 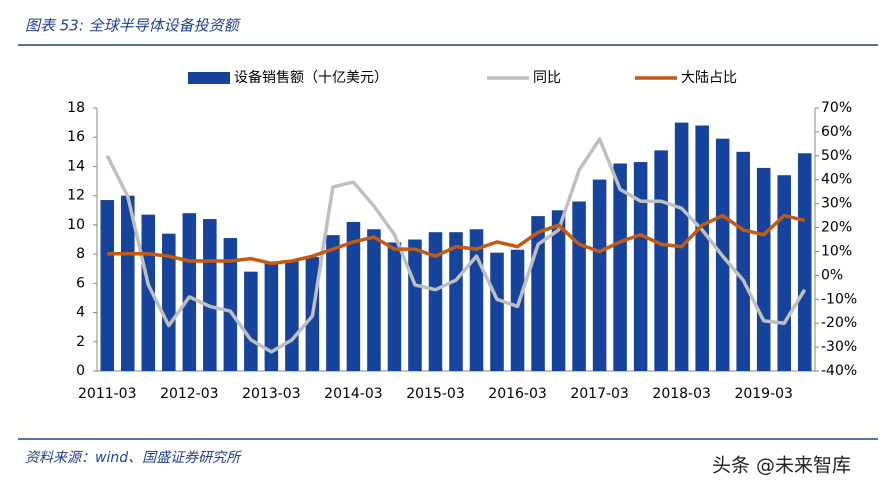 I want to click on y-tick-label: 18, so click(x=76, y=108).